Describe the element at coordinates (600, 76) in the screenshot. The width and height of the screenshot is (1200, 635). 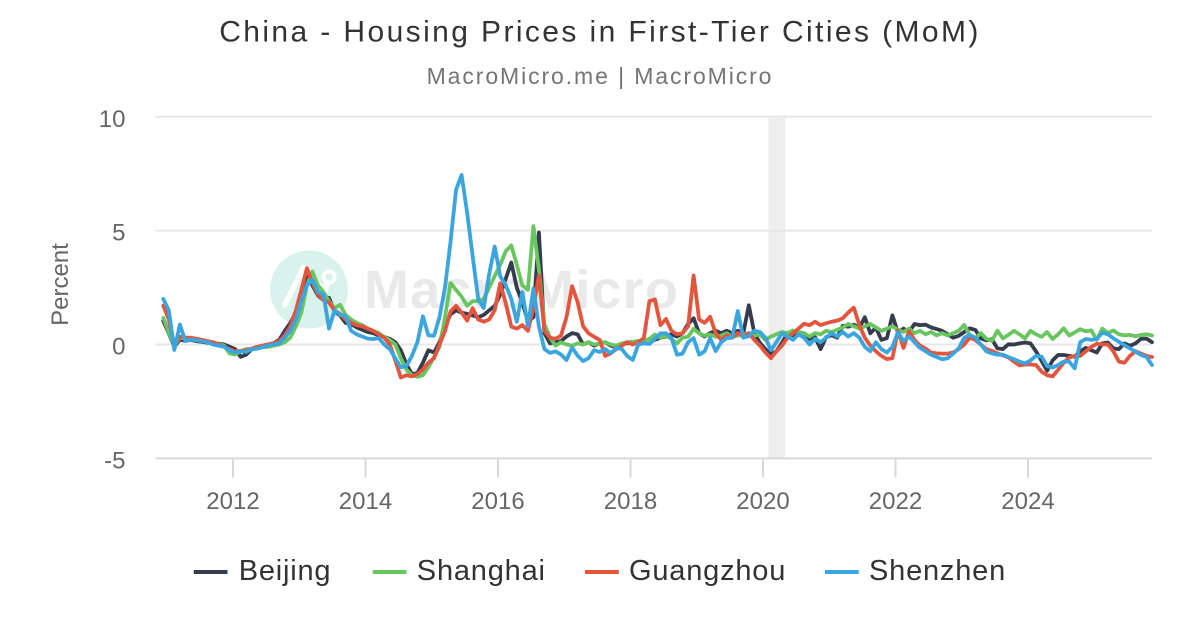
I see `svg-text: MacroMicro.me | MacroMicro` at that location.